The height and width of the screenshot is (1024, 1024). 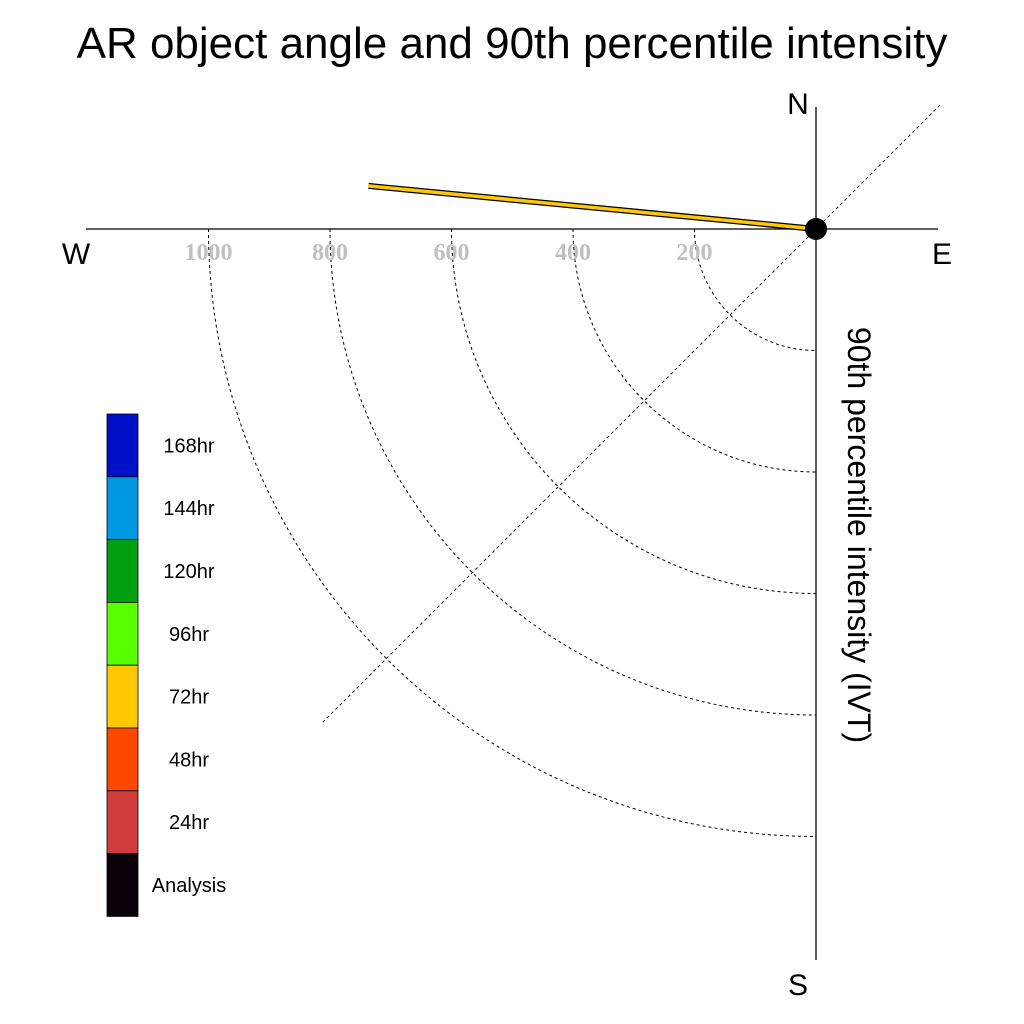 I want to click on legend-label-96hr: 96hr, so click(x=189, y=635).